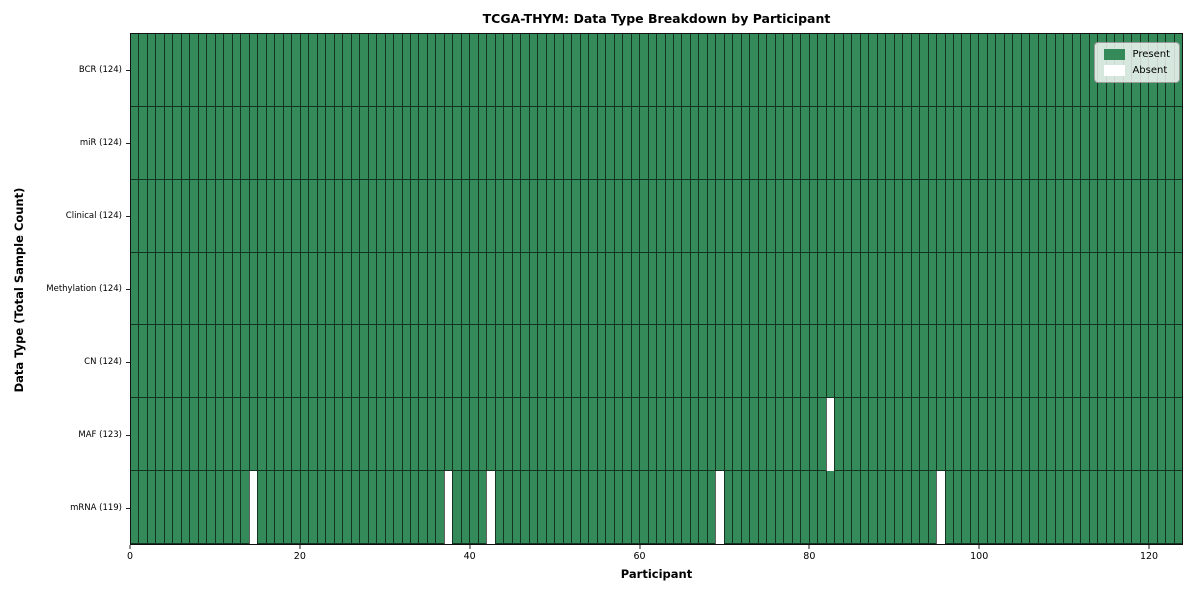  I want to click on heatmap-row, so click(657, 70).